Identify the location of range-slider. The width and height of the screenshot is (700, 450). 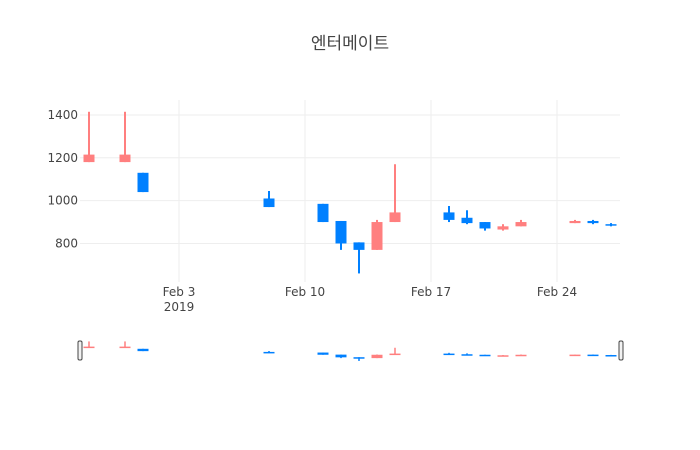
(350, 350).